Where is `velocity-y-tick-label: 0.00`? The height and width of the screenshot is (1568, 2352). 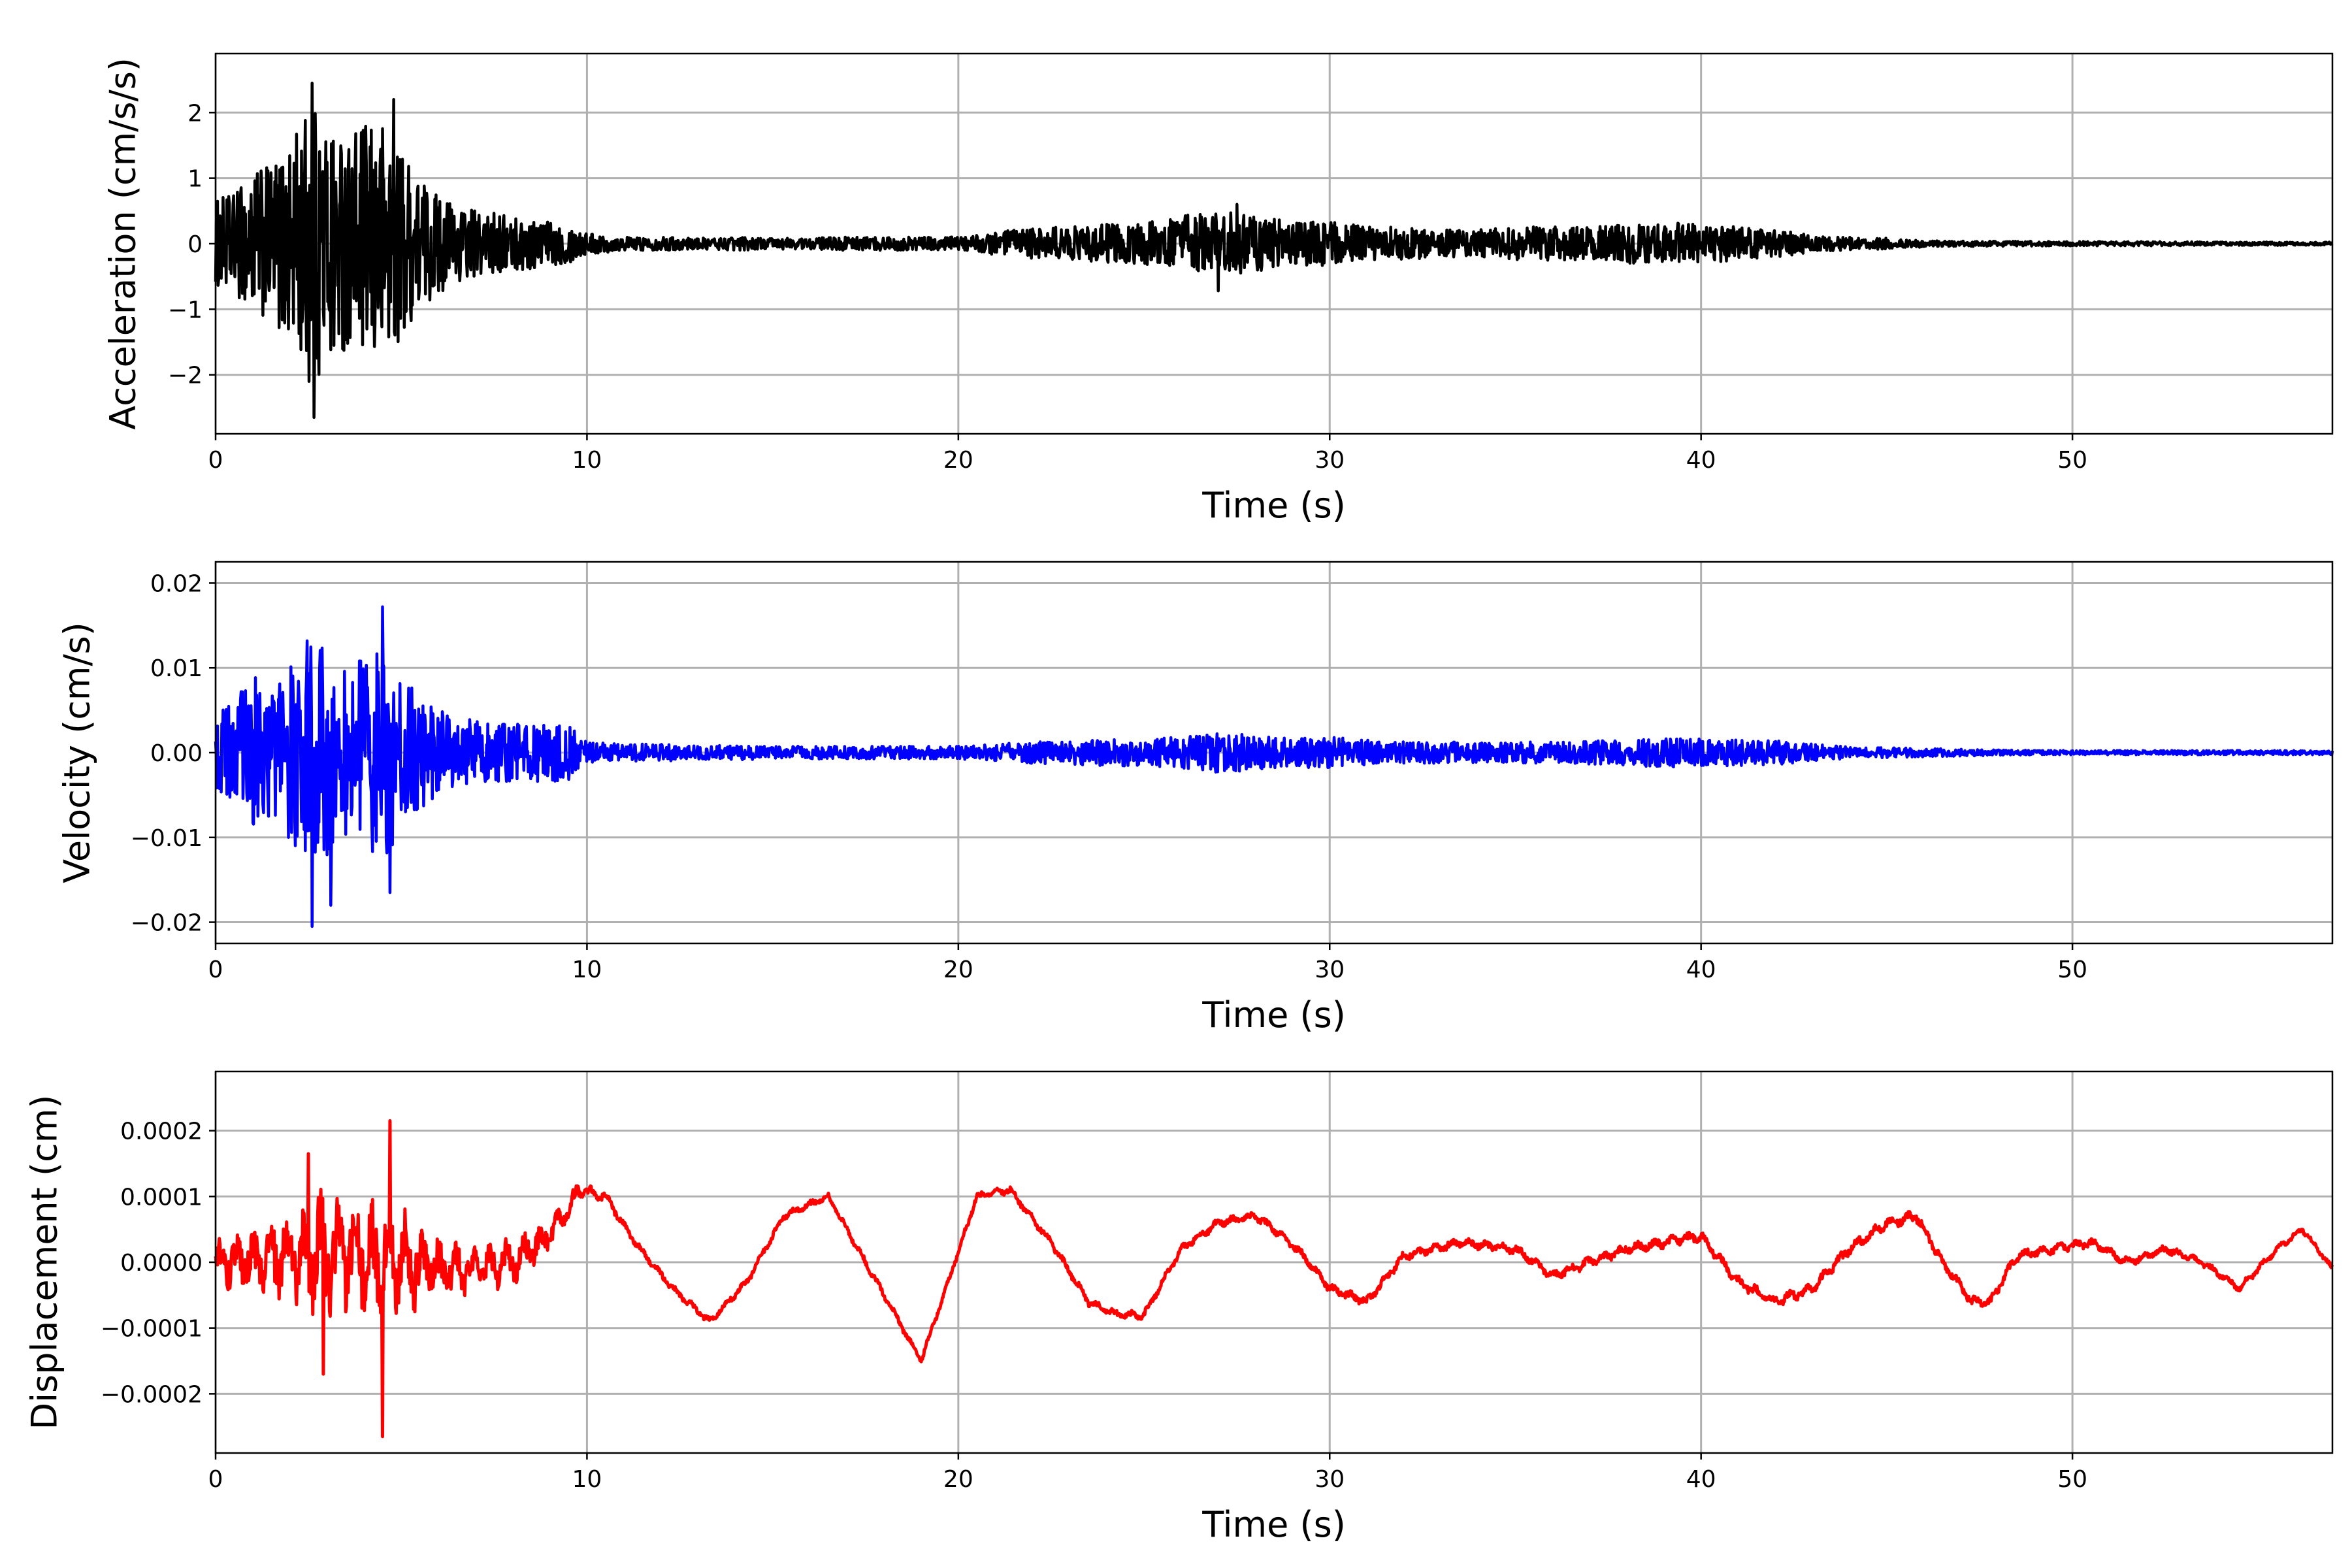
velocity-y-tick-label: 0.00 is located at coordinates (176, 753).